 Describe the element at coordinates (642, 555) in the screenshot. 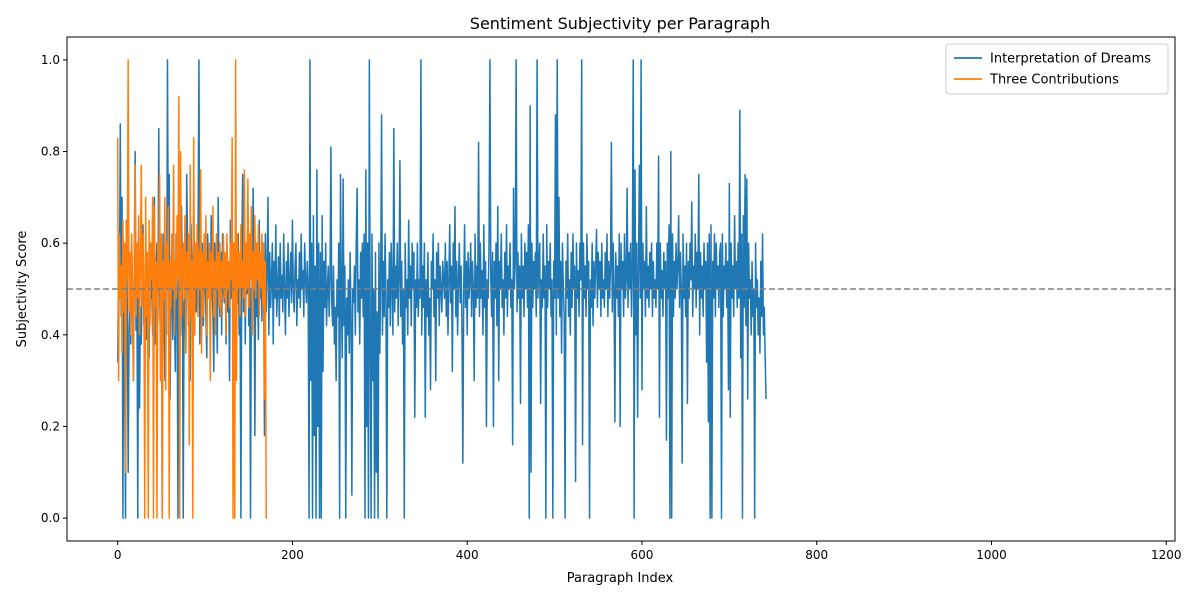

I see `x-tick-label: 600` at that location.